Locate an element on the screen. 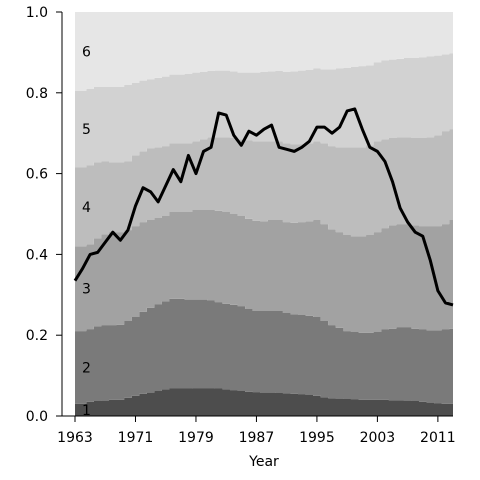 Image resolution: width=480 pixels, height=480 pixels. x-tick-label: 1971 is located at coordinates (136, 438).